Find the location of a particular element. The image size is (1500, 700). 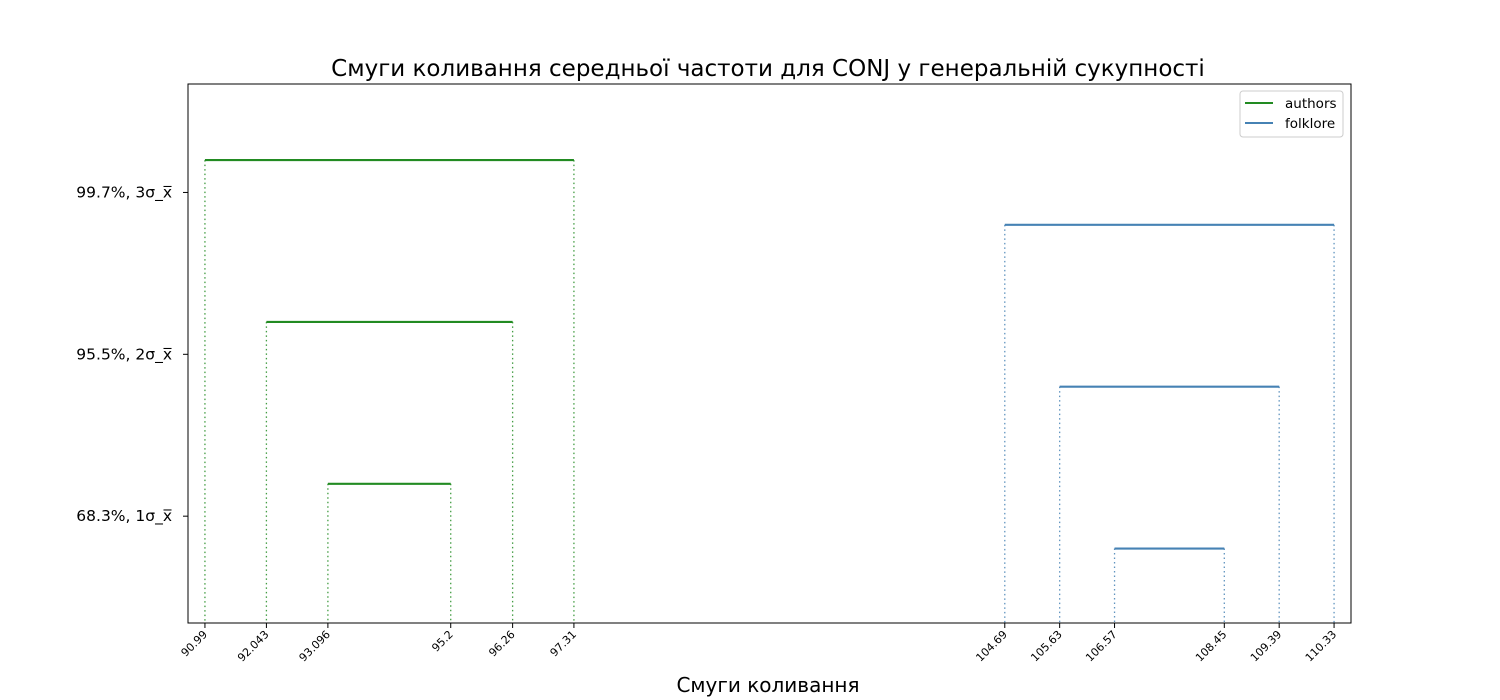

y-tick-label: 95.5%, 2σ_x̅ is located at coordinates (124, 354).